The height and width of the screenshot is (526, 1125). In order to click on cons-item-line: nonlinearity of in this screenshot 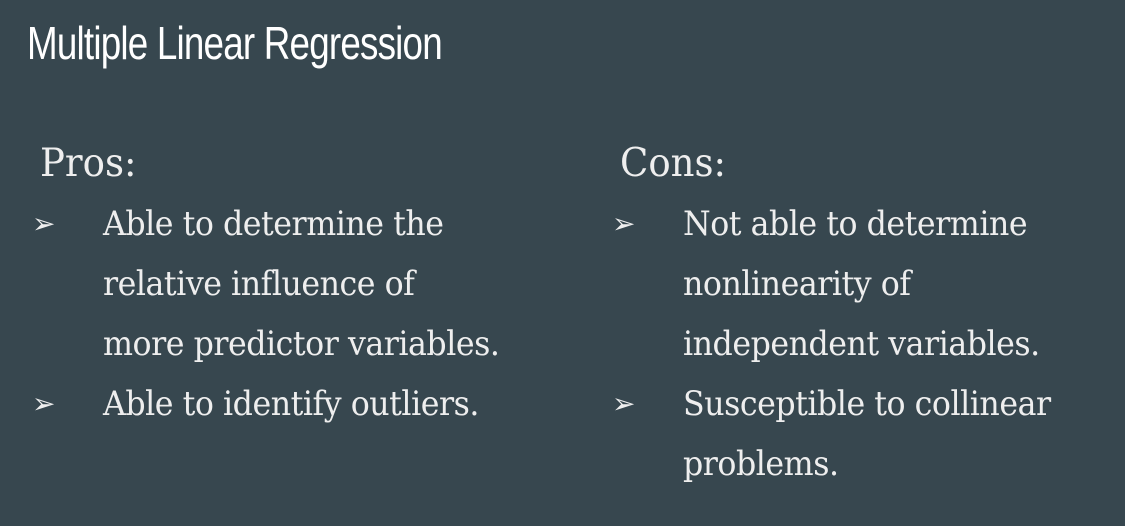, I will do `click(797, 284)`.